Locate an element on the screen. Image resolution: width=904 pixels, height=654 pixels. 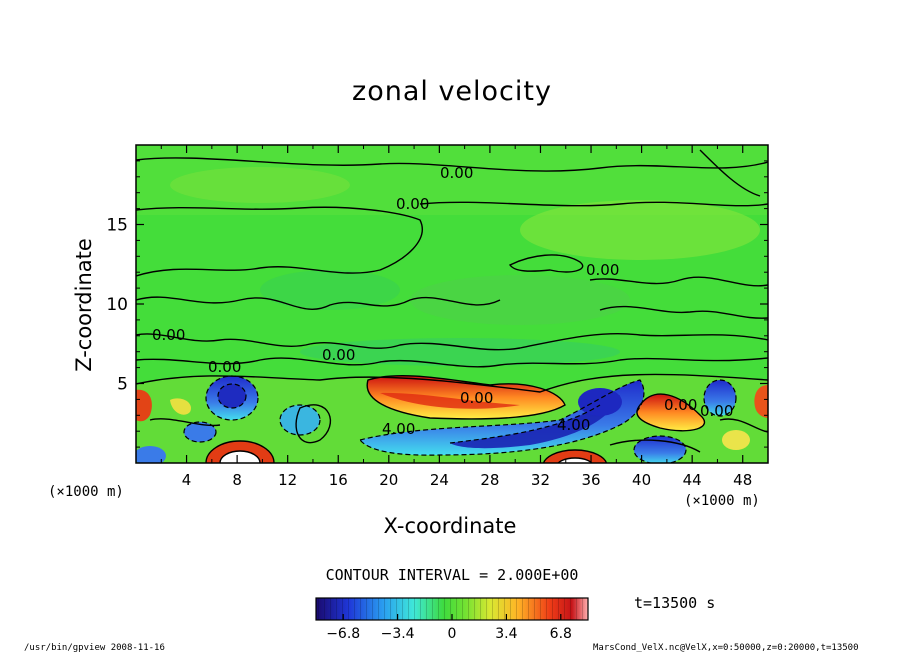
colorbar: −6.8 −3.4 0 3.4 6.8 is located at coordinates (452, 619).